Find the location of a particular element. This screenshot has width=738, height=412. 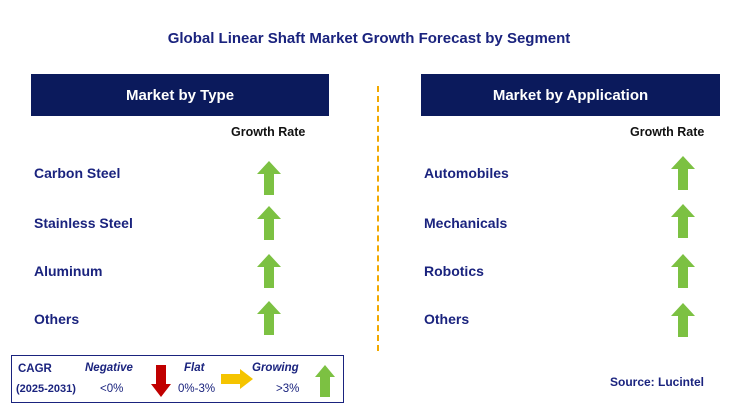

right-arrow-icon is located at coordinates (237, 381).